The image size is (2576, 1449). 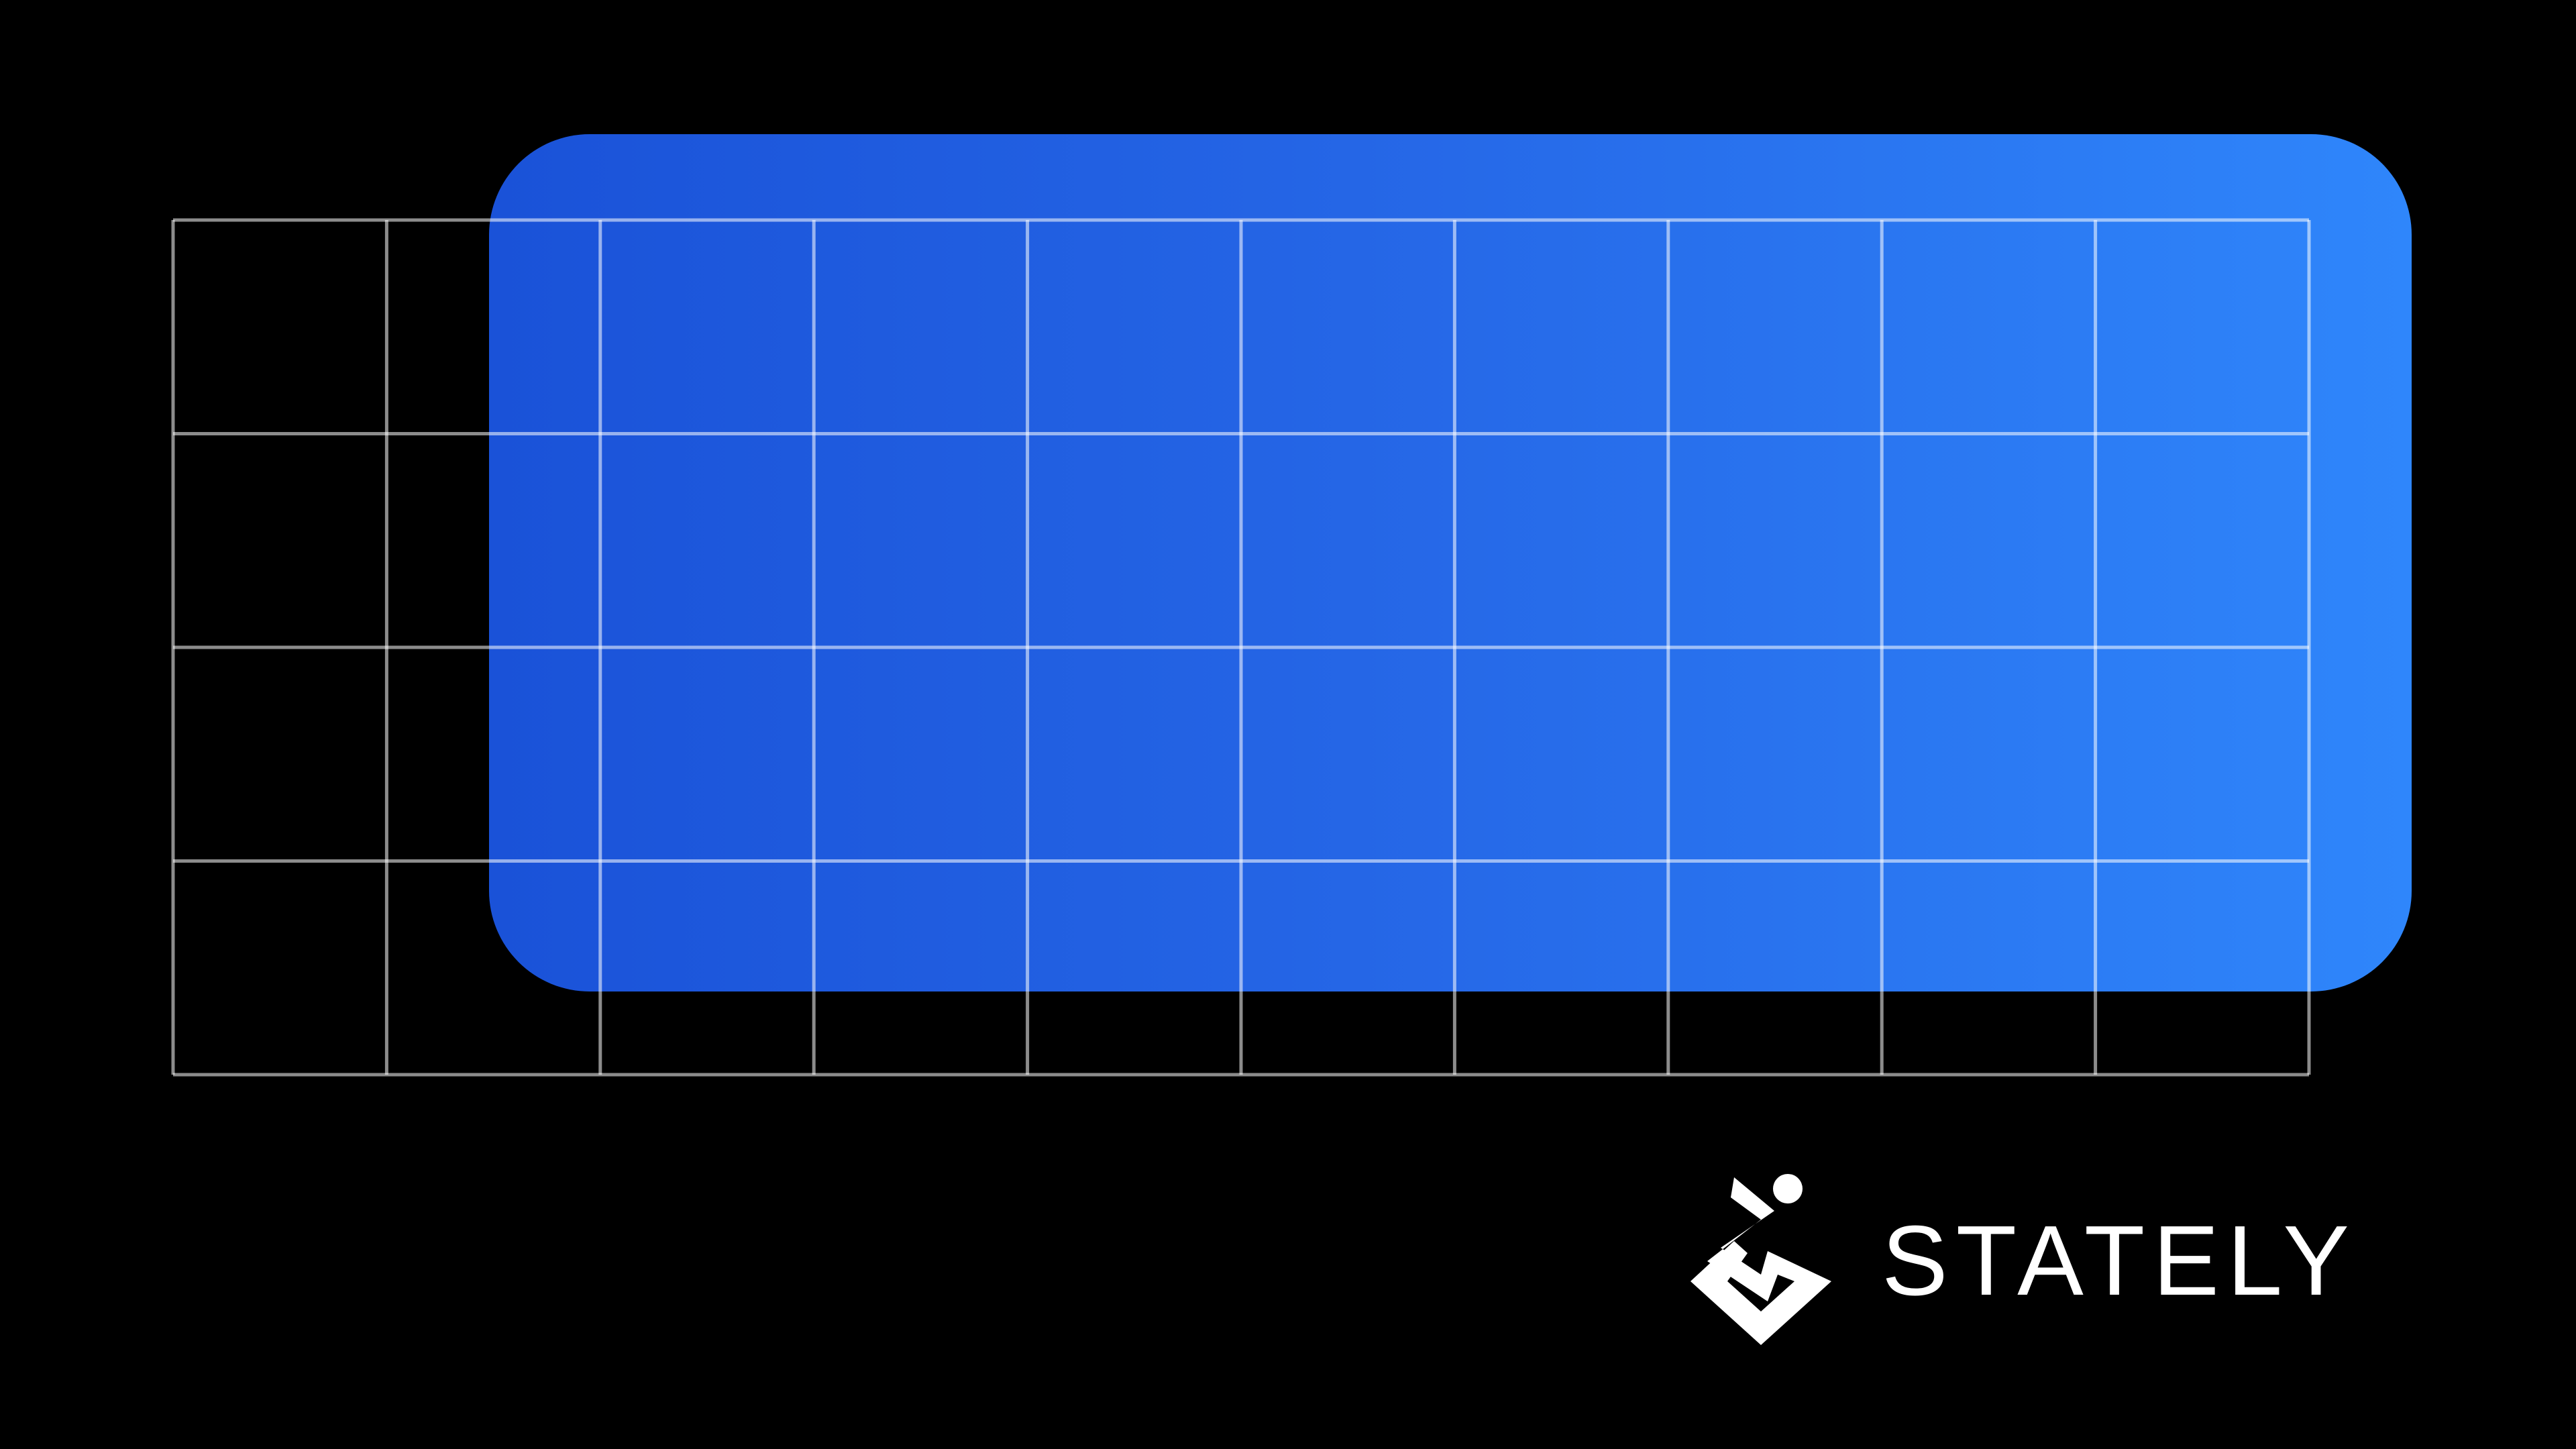 I want to click on brand-lockup: STATELY, so click(x=2018, y=1261).